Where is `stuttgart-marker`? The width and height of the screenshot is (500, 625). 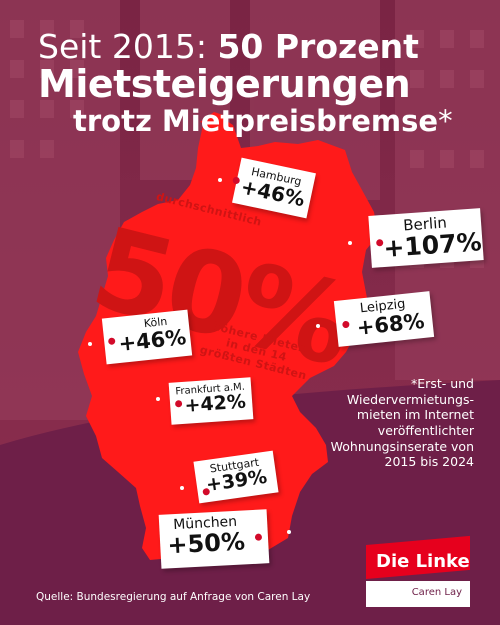 stuttgart-marker is located at coordinates (182, 488).